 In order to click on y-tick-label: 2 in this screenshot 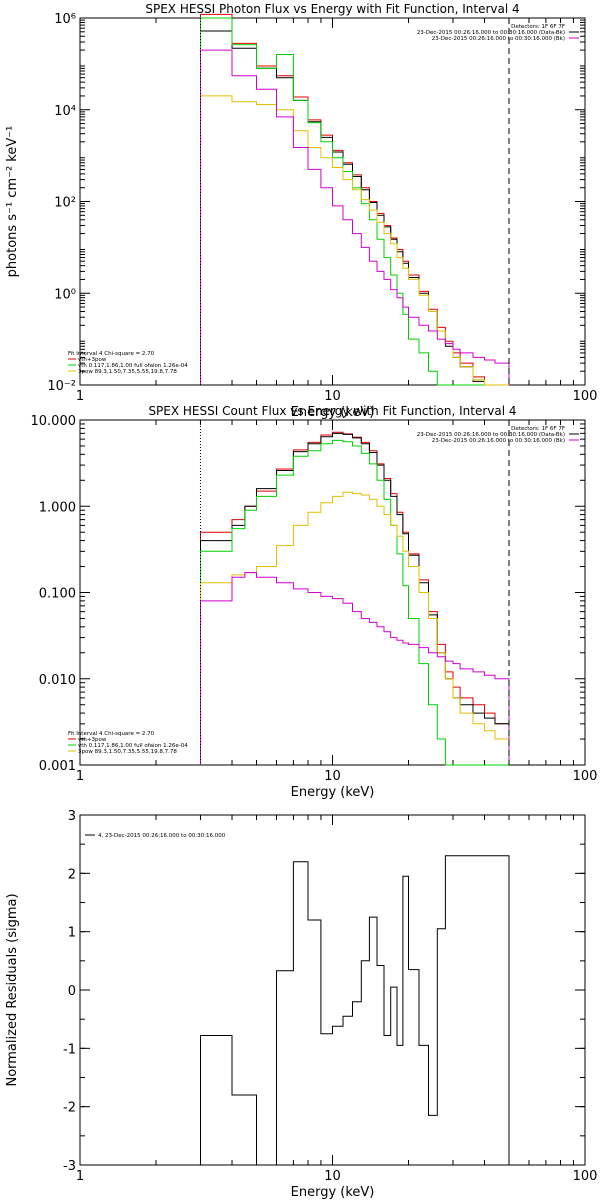, I will do `click(72, 874)`.